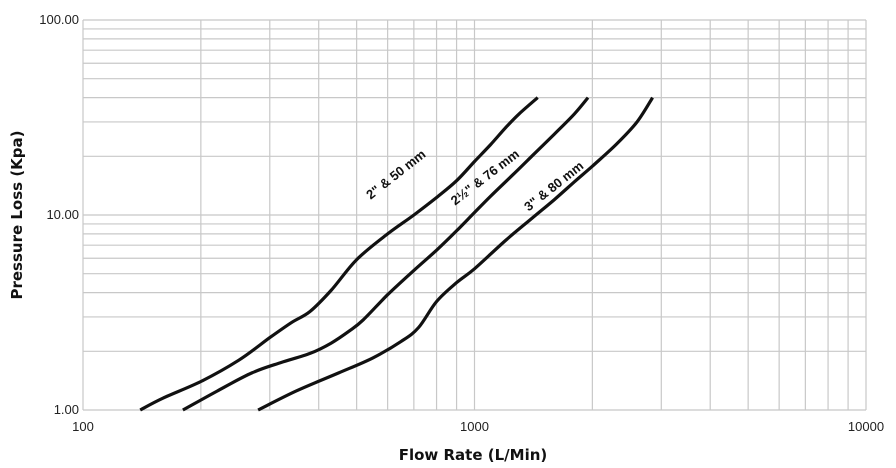 This screenshot has height=468, width=896. What do you see at coordinates (553, 186) in the screenshot?
I see `series-label-3: 3" & 80 mm` at bounding box center [553, 186].